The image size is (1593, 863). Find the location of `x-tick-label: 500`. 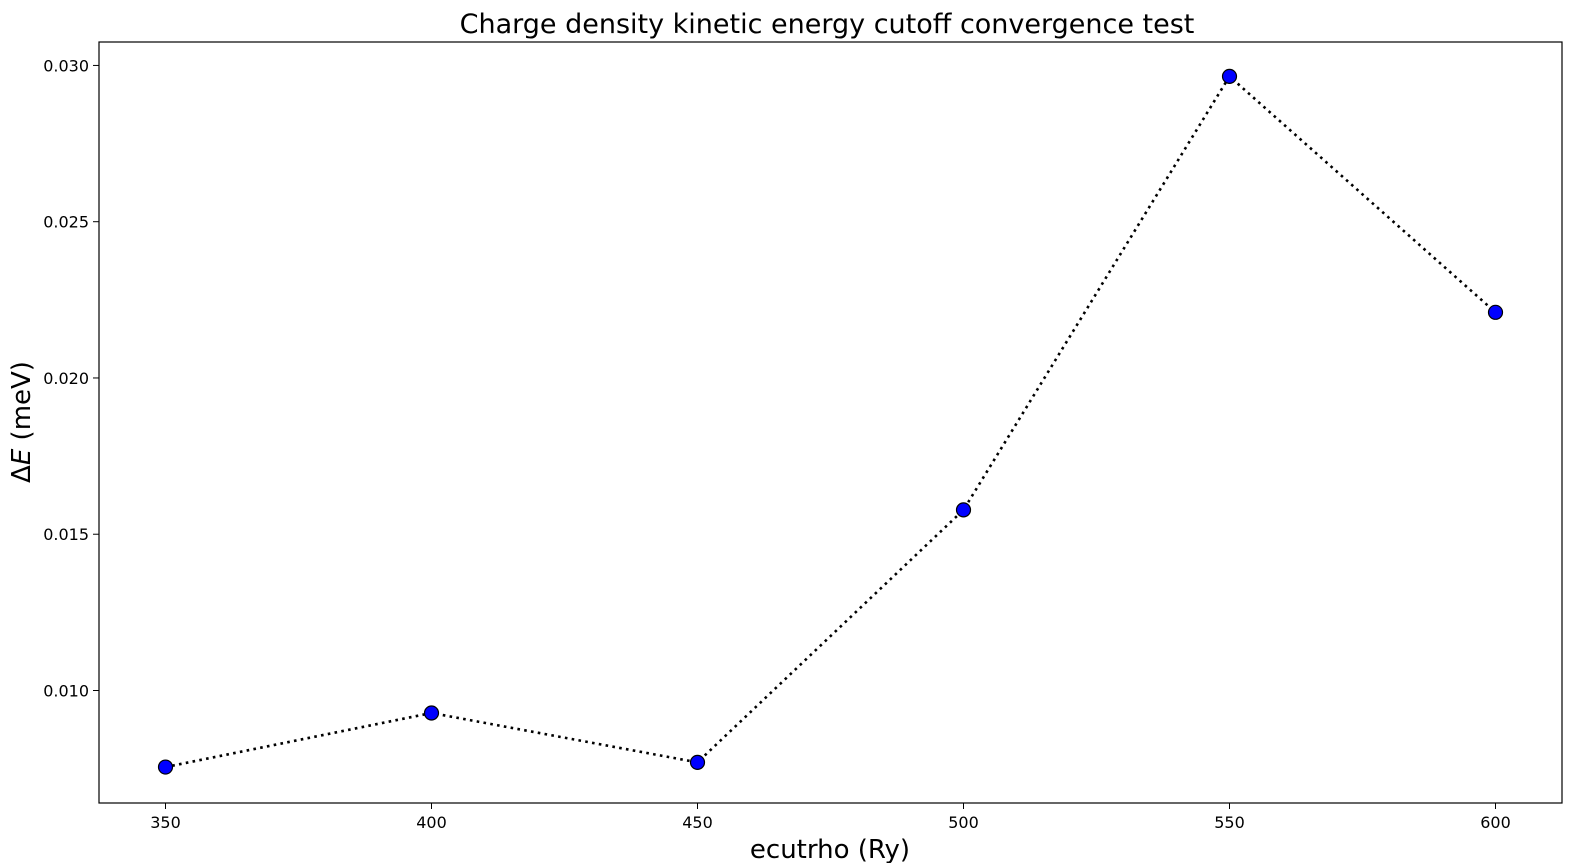

x-tick-label: 500 is located at coordinates (963, 822).